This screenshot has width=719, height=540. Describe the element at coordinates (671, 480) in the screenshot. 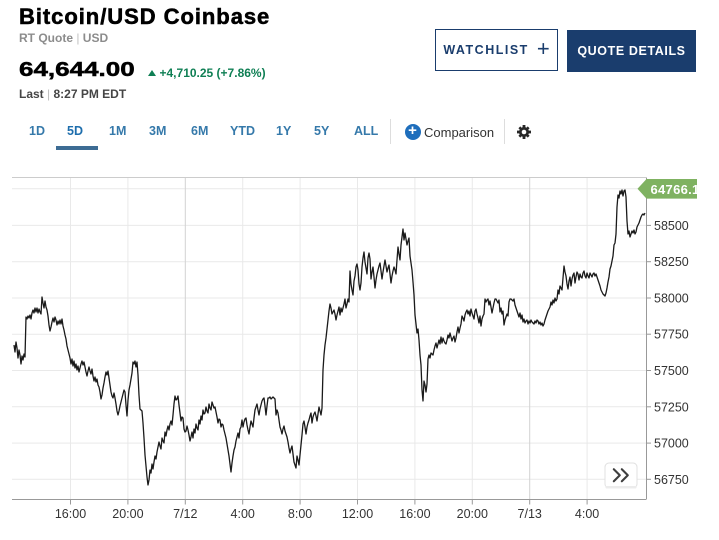

I see `svg-text: 56750` at that location.